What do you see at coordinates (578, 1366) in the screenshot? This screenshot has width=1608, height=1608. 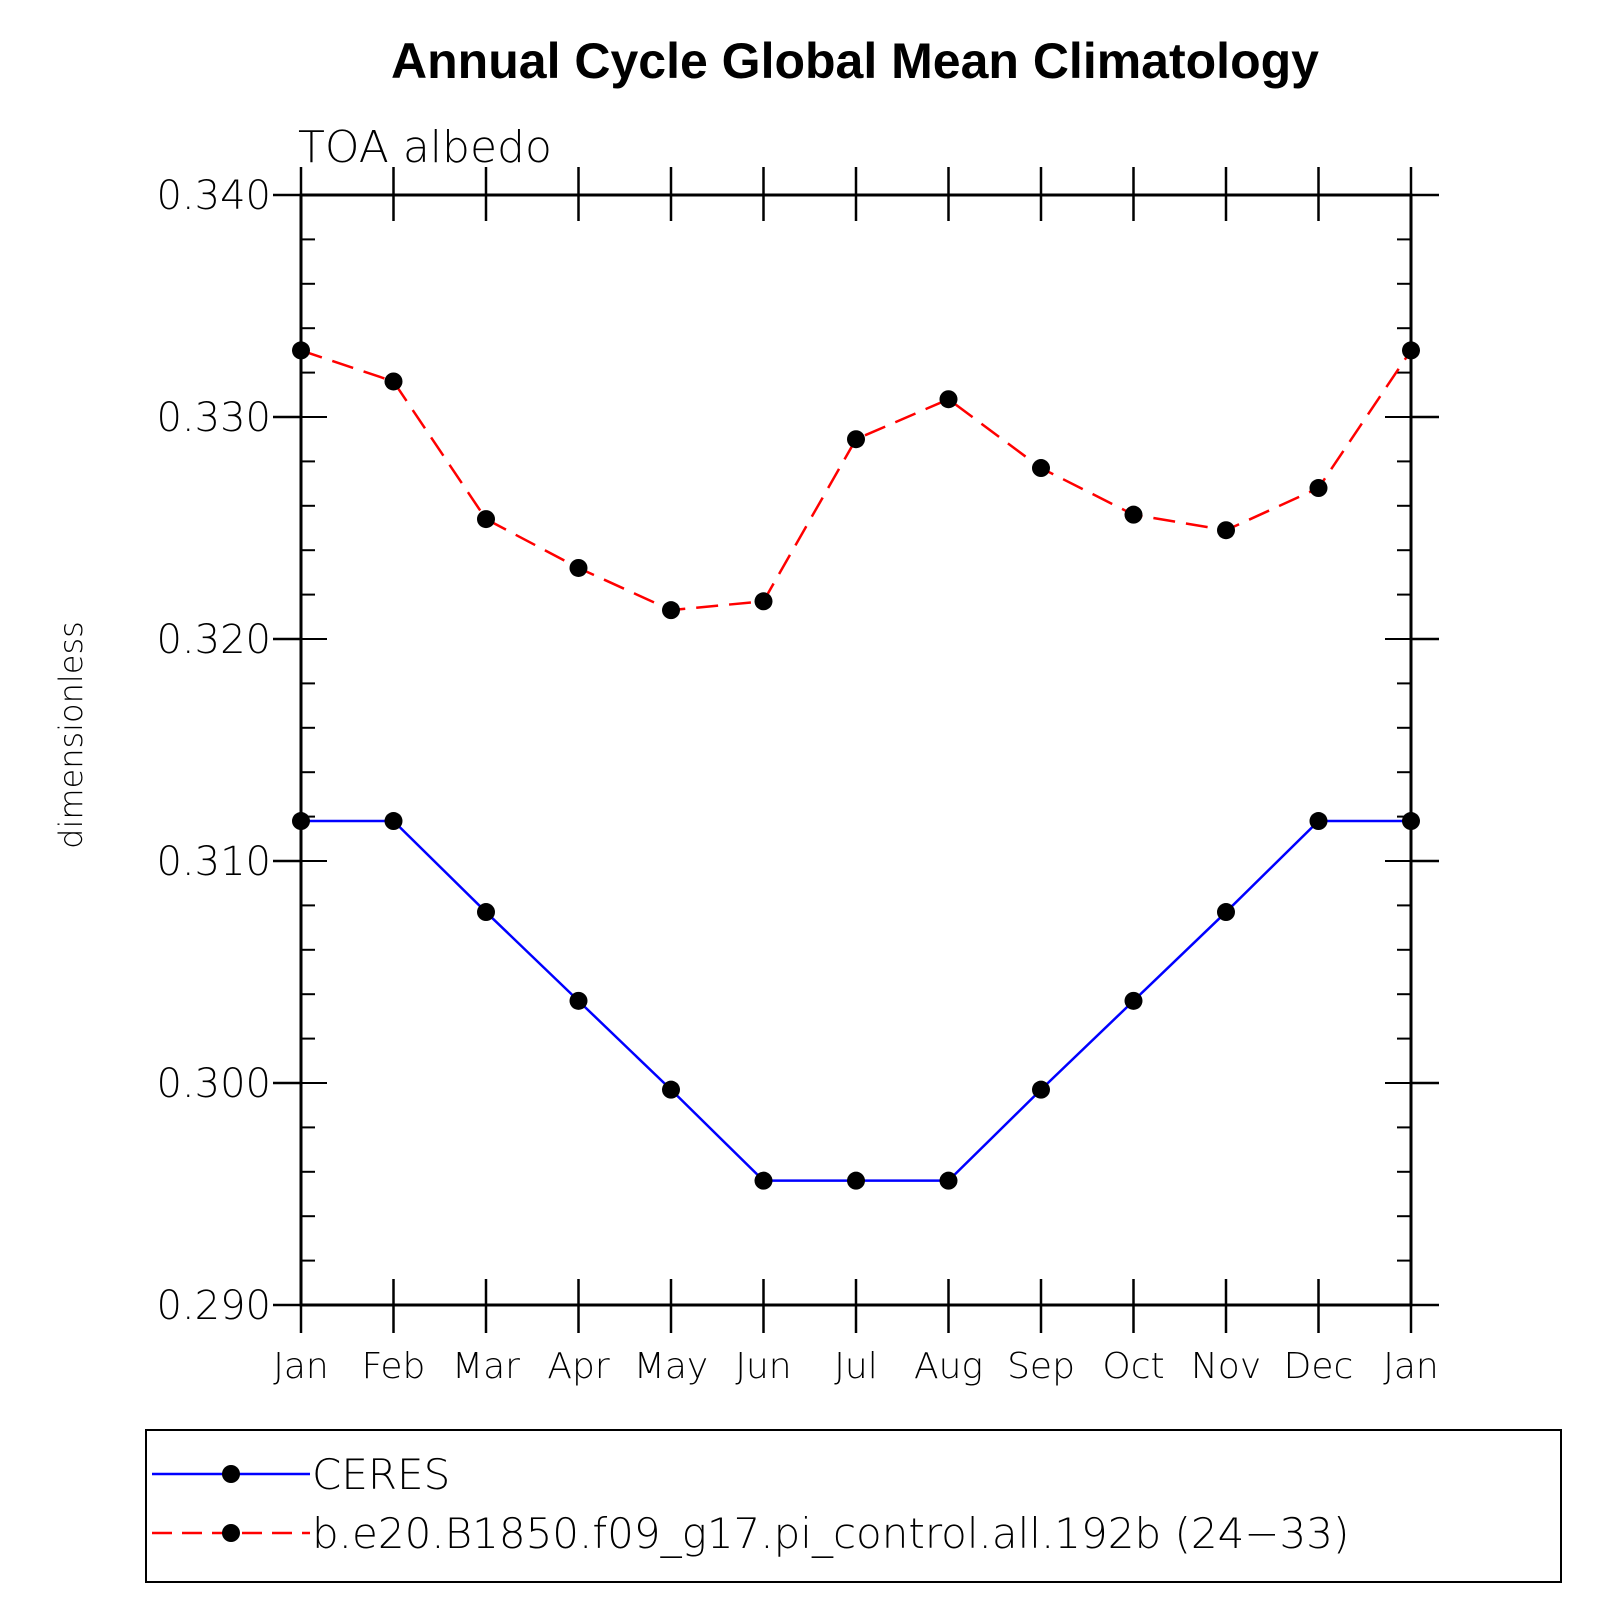 I see `x-tick-label: Apr` at bounding box center [578, 1366].